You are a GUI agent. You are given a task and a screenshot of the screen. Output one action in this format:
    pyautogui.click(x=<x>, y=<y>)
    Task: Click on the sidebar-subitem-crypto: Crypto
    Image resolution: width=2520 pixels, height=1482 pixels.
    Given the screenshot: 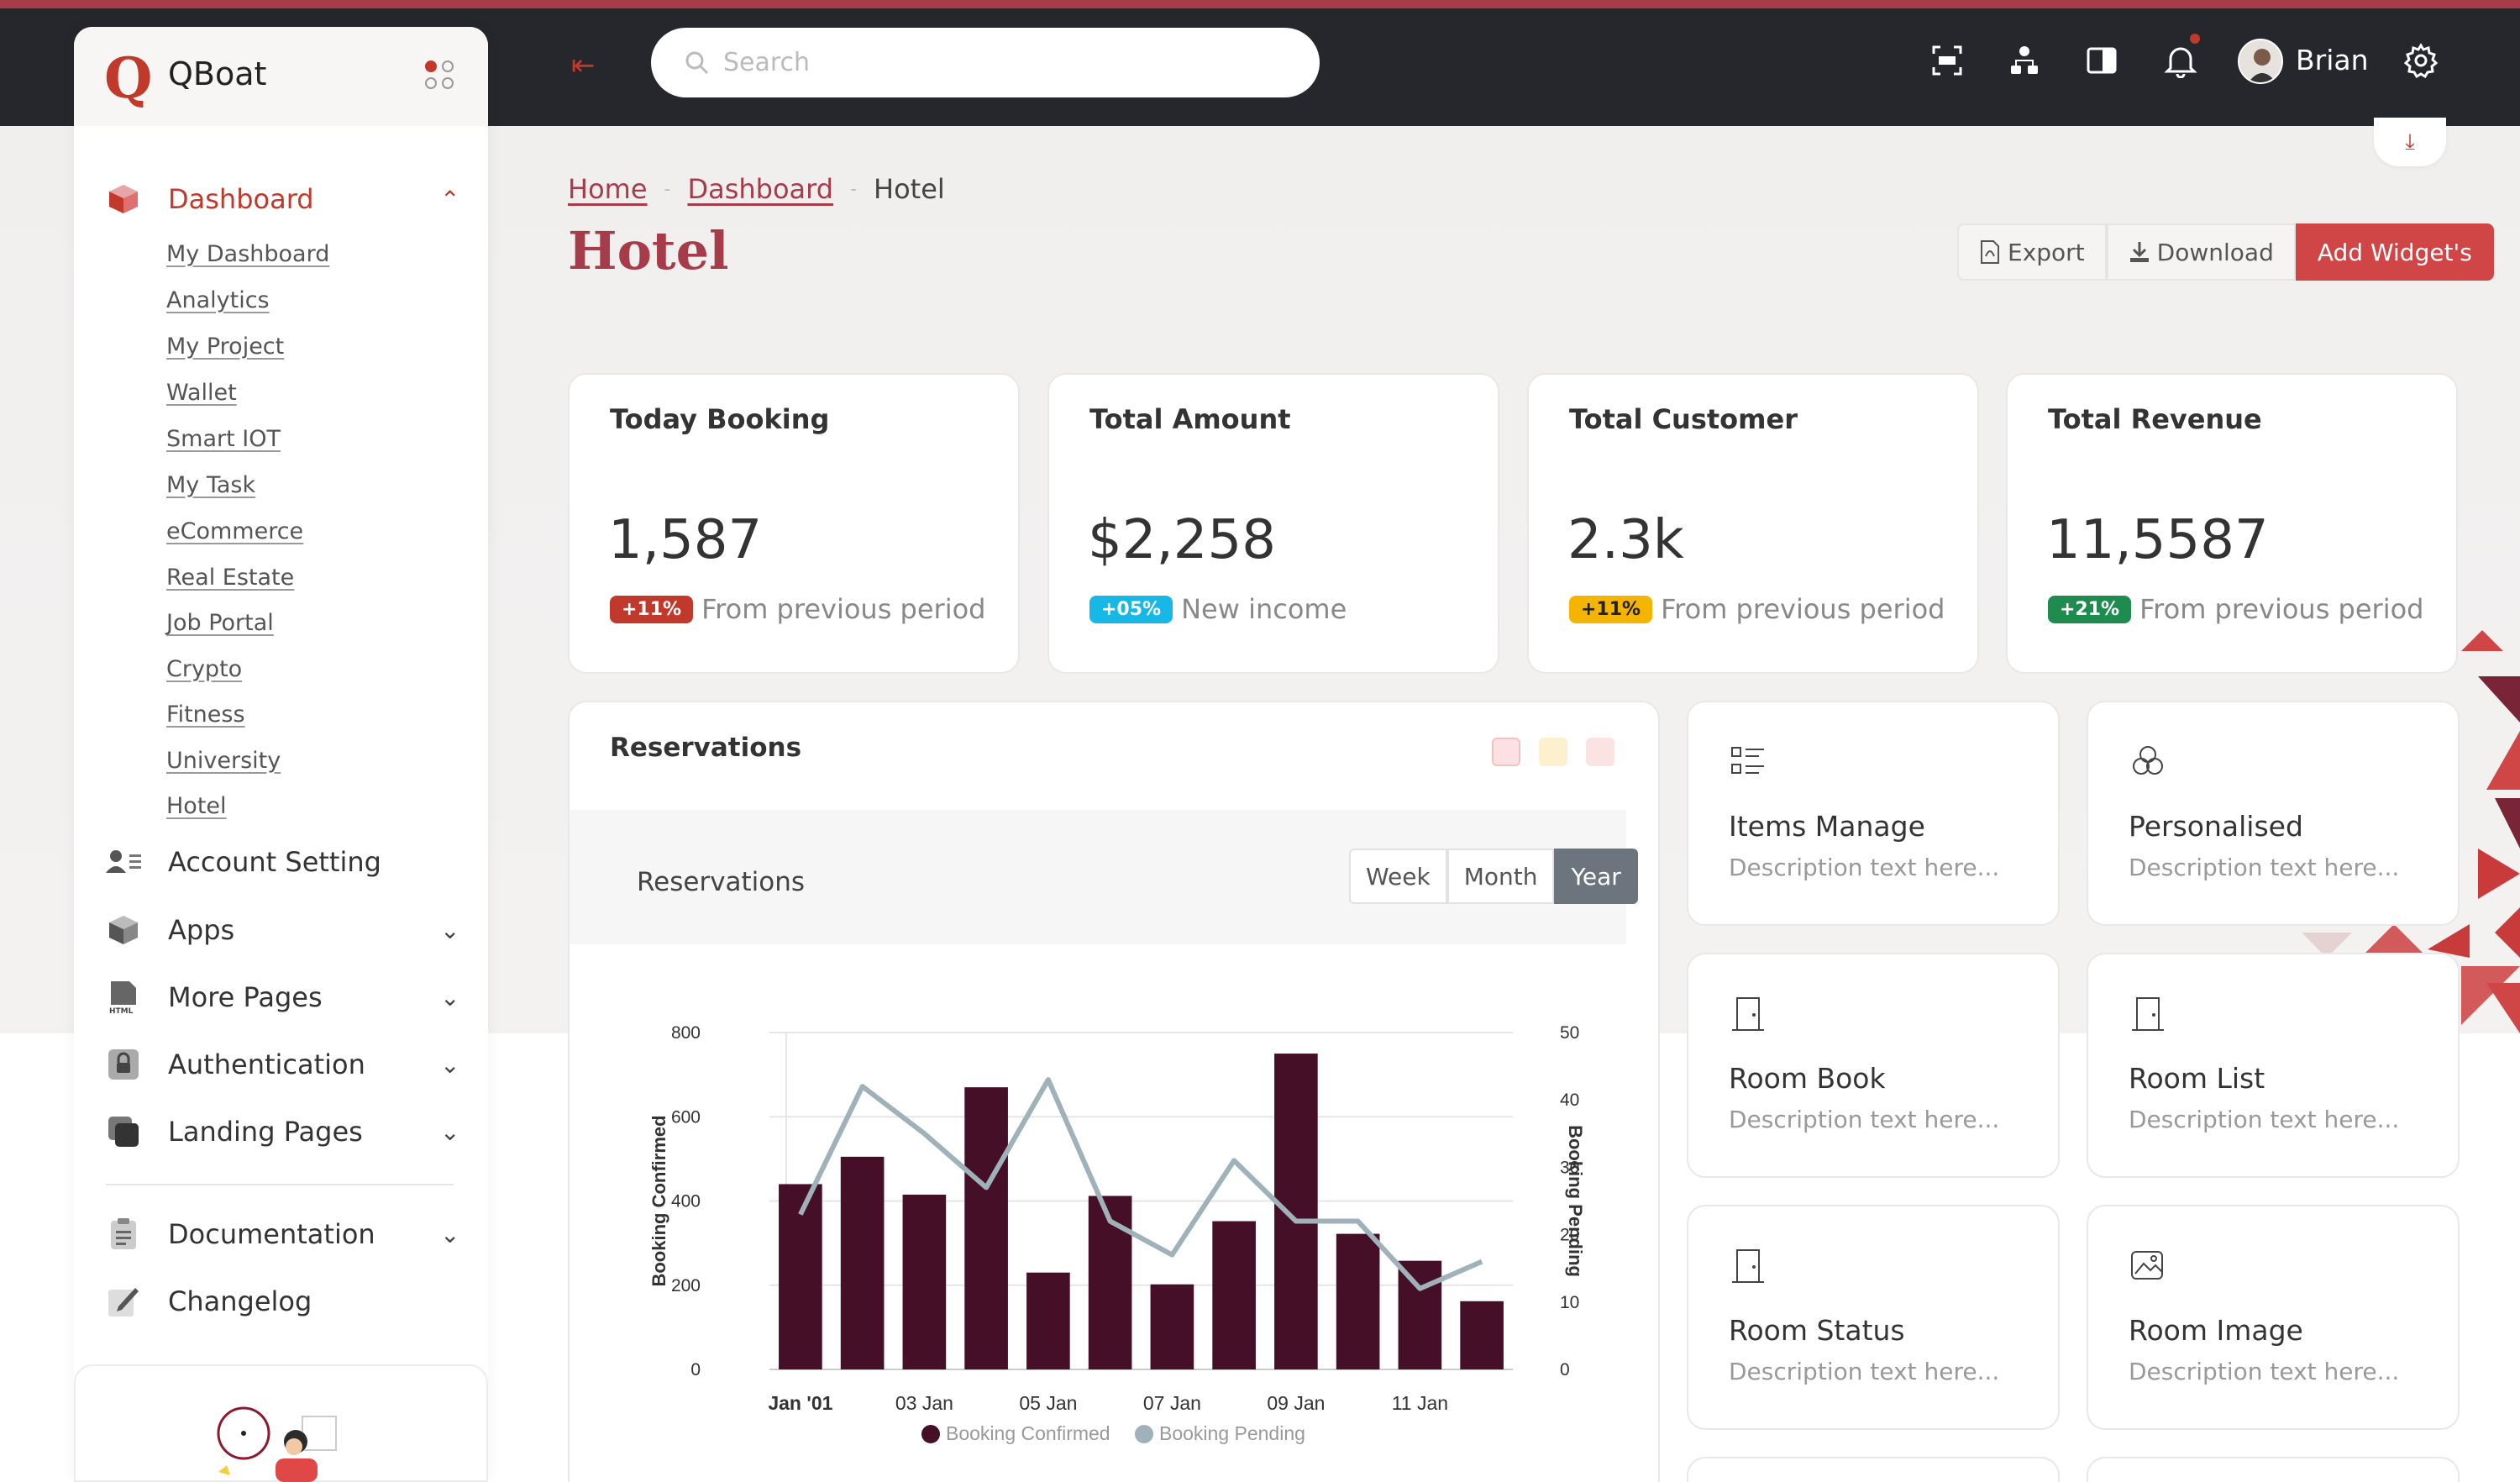 What is the action you would take?
    pyautogui.click(x=204, y=669)
    